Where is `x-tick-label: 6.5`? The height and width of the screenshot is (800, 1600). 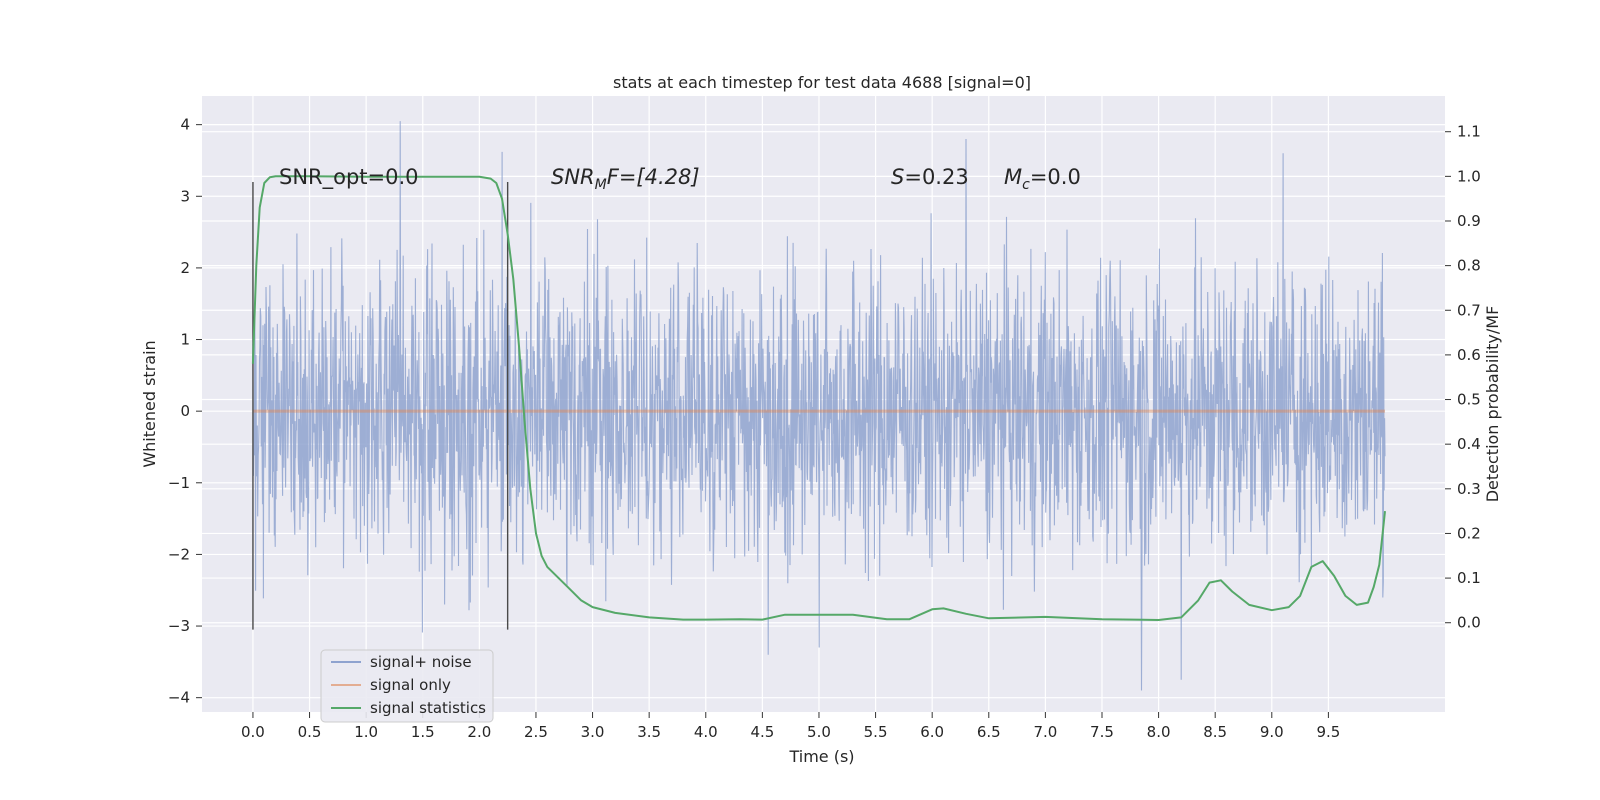
x-tick-label: 6.5 is located at coordinates (989, 732).